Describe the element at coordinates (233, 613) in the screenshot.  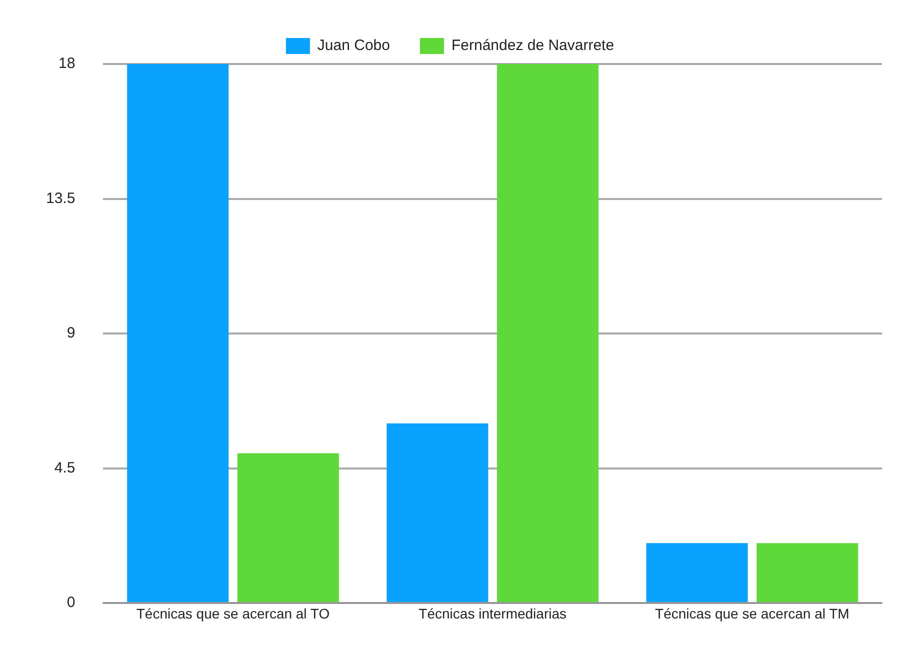
I see `x-tick-label: Técnicas que se acercan al TO` at that location.